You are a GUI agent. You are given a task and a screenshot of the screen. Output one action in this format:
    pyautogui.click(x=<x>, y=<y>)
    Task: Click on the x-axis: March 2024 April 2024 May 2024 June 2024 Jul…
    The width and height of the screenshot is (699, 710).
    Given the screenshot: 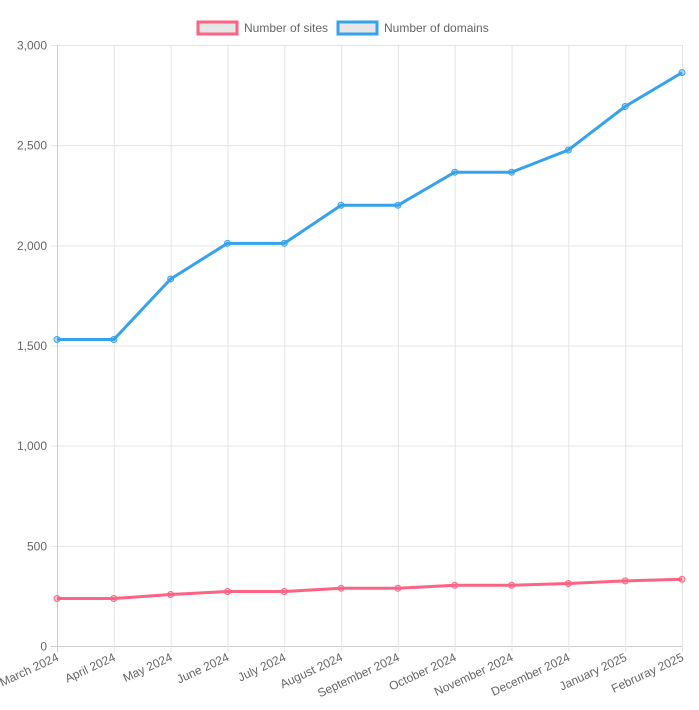 What is the action you would take?
    pyautogui.click(x=343, y=675)
    